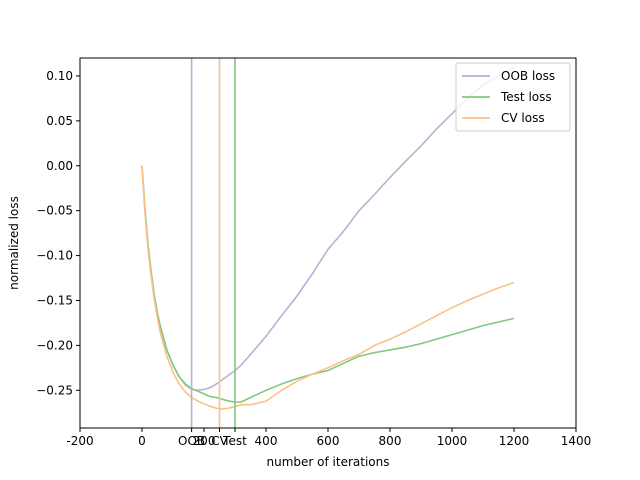 This screenshot has height=480, width=640. Describe the element at coordinates (142, 441) in the screenshot. I see `x-tick-label: 0` at that location.